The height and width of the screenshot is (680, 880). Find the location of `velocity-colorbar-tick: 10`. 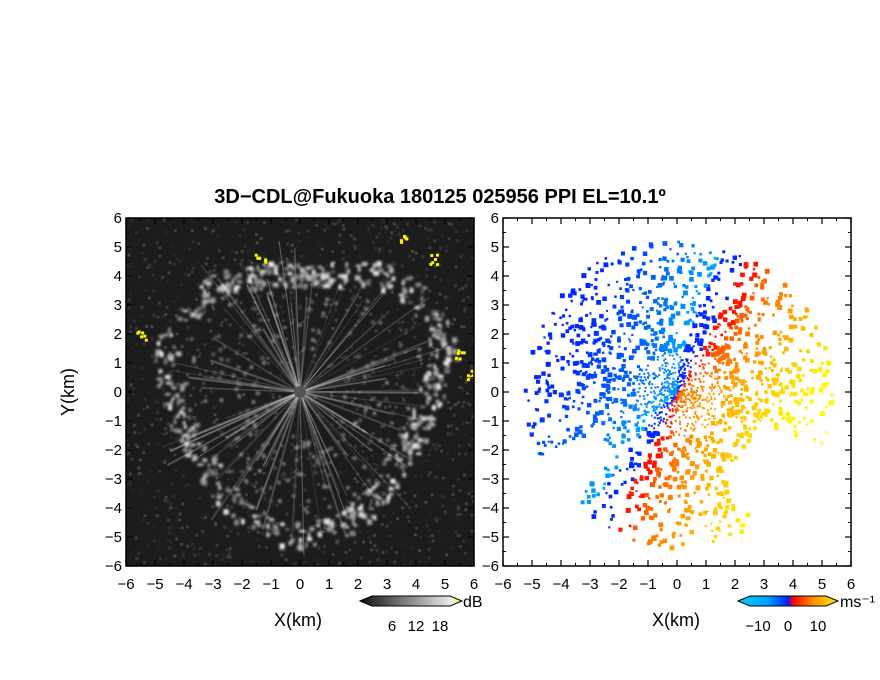

velocity-colorbar-tick: 10 is located at coordinates (818, 626).